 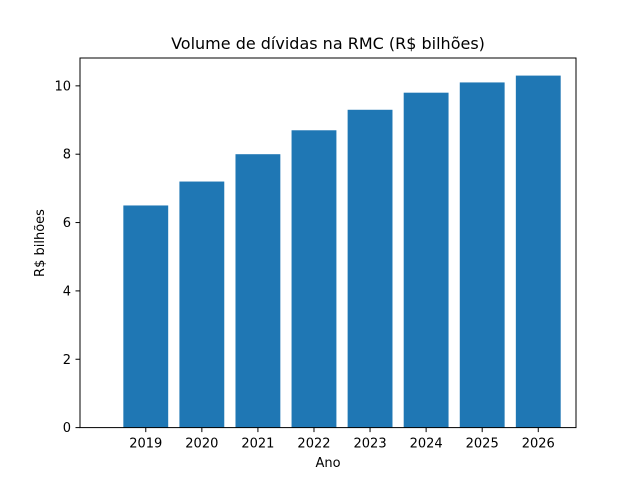 What do you see at coordinates (67, 223) in the screenshot?
I see `y-tick-label: 6` at bounding box center [67, 223].